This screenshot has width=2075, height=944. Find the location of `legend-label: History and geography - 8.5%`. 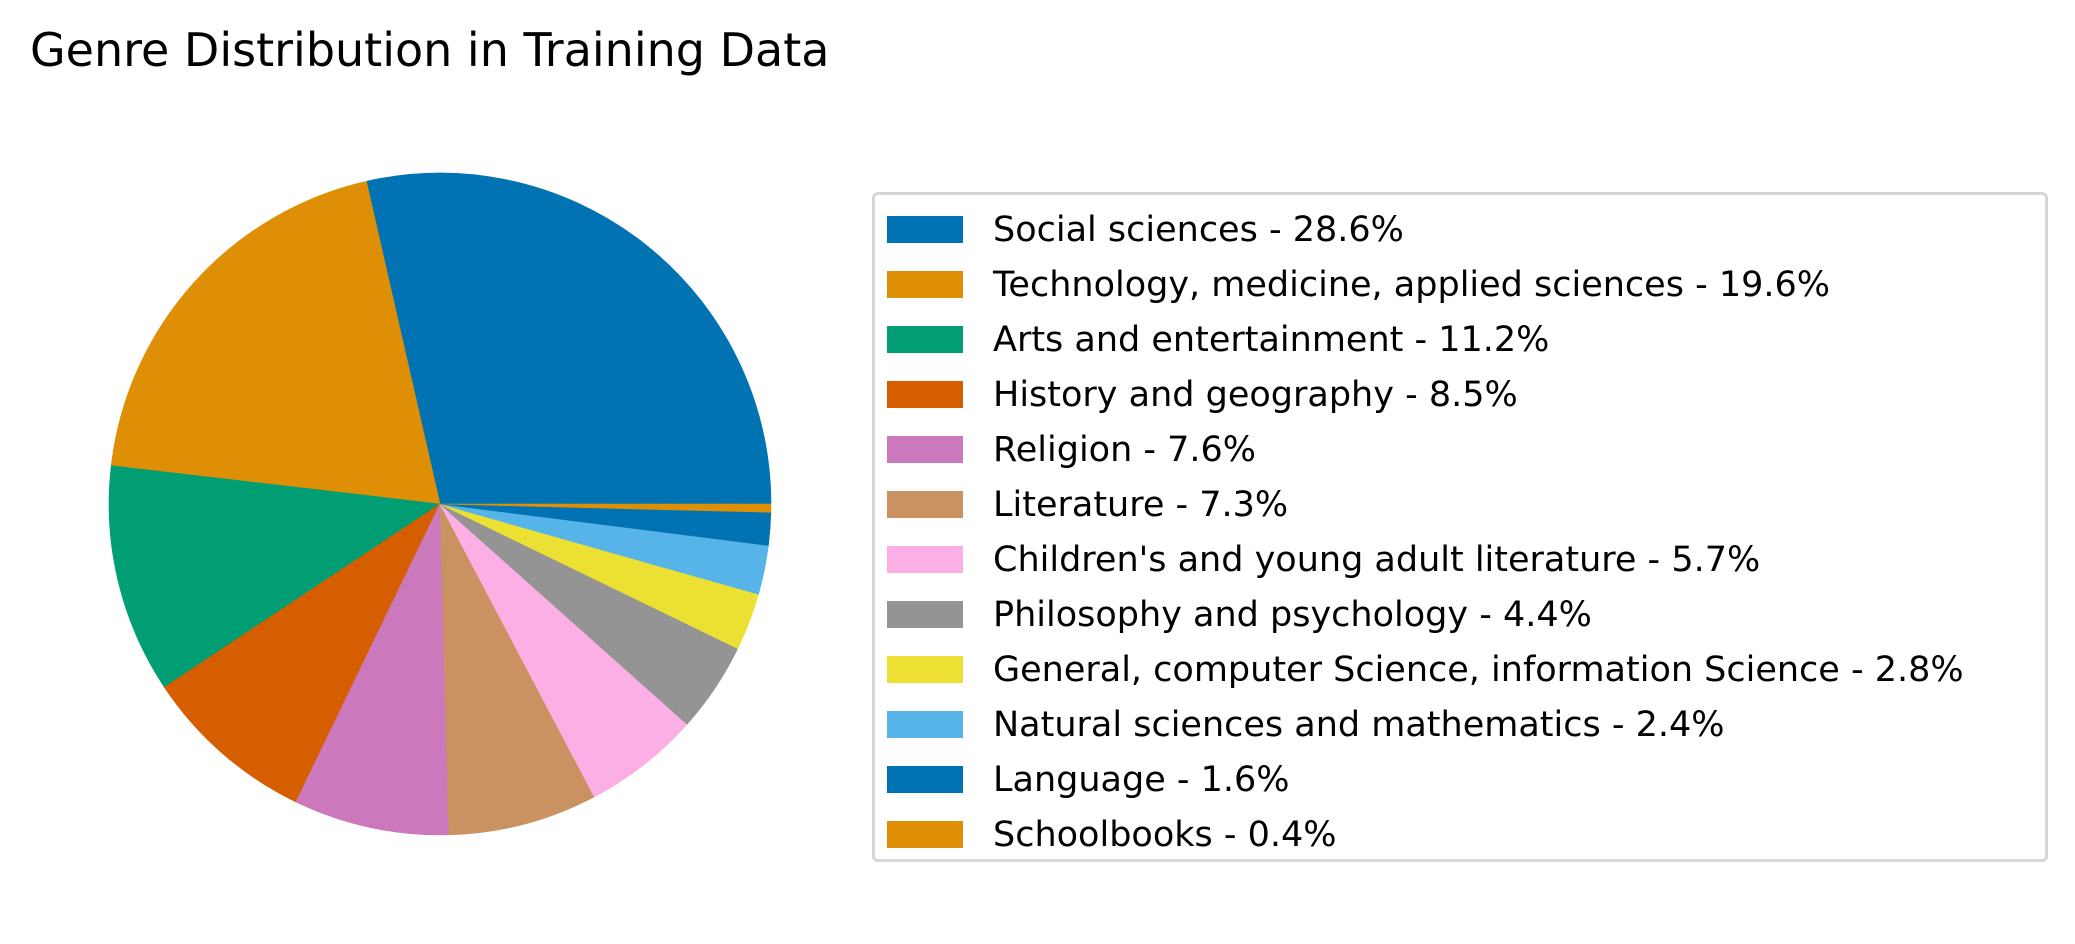

legend-label: History and geography - 8.5% is located at coordinates (1255, 395).